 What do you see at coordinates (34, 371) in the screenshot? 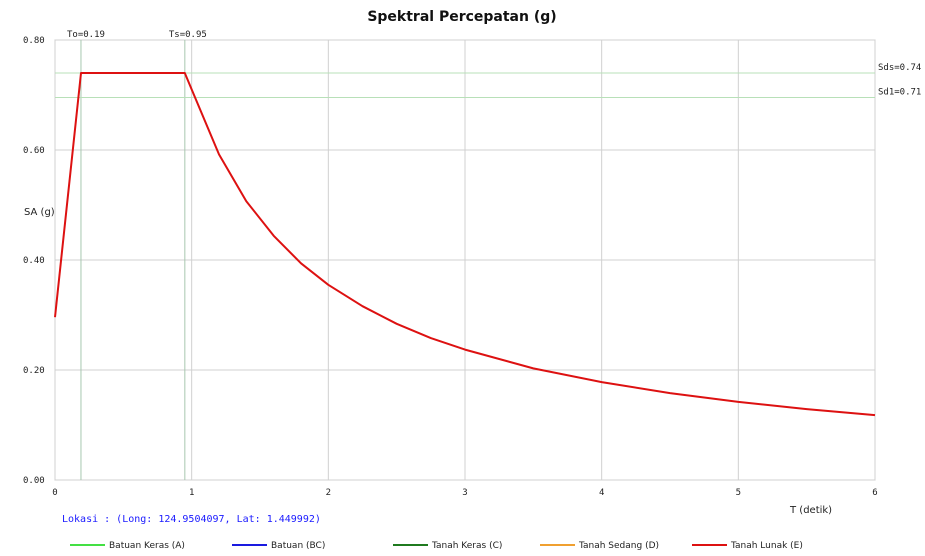
I see `y-tick-label: 0.20` at bounding box center [34, 371].